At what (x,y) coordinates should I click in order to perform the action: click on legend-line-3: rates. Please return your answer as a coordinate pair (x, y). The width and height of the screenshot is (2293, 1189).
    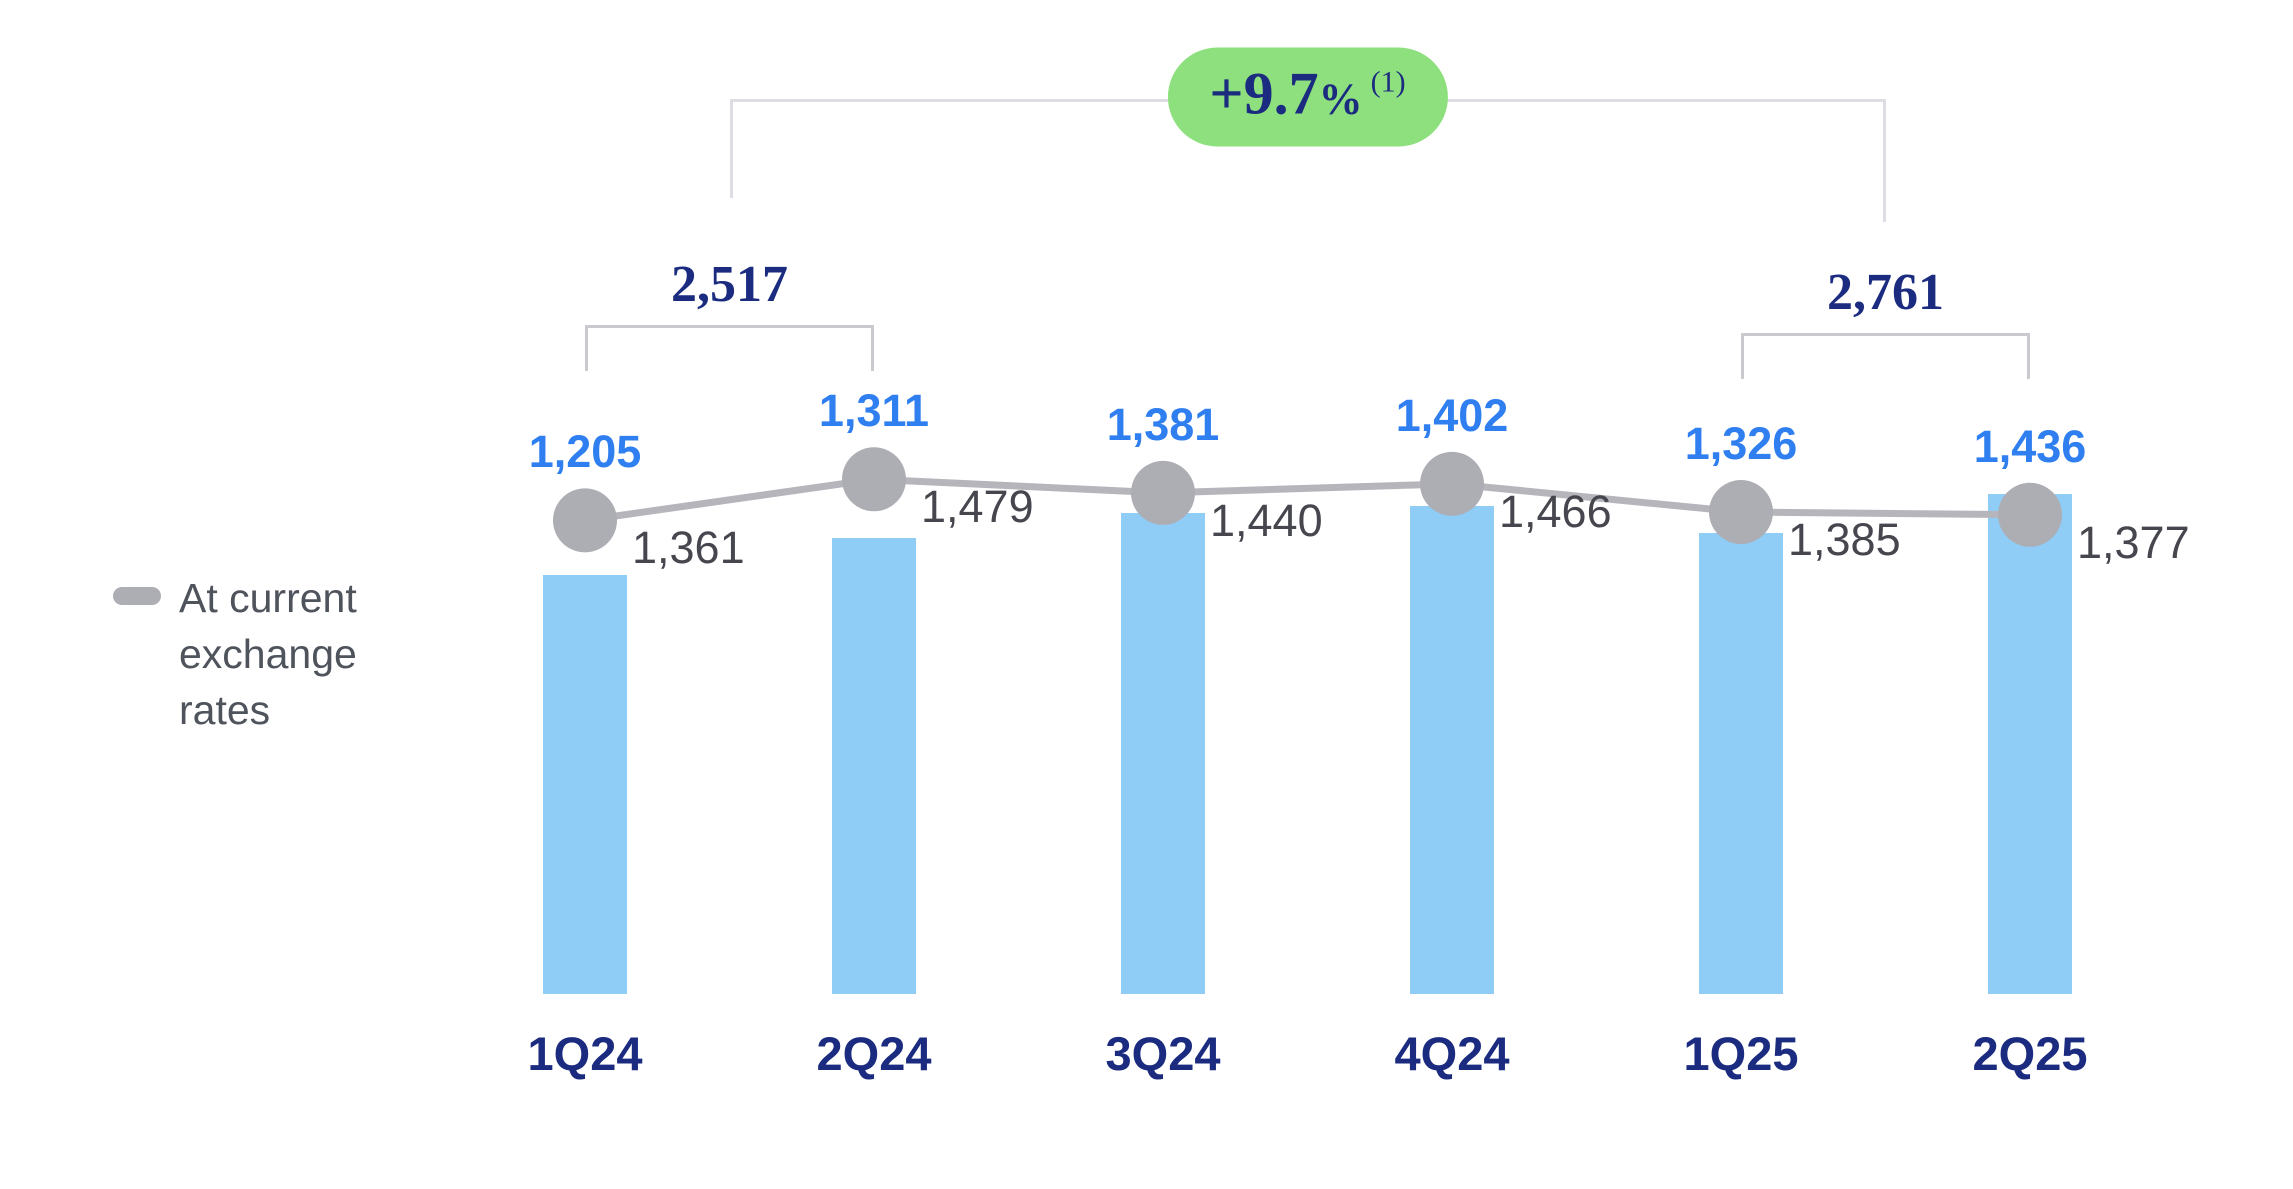
    Looking at the image, I should click on (225, 710).